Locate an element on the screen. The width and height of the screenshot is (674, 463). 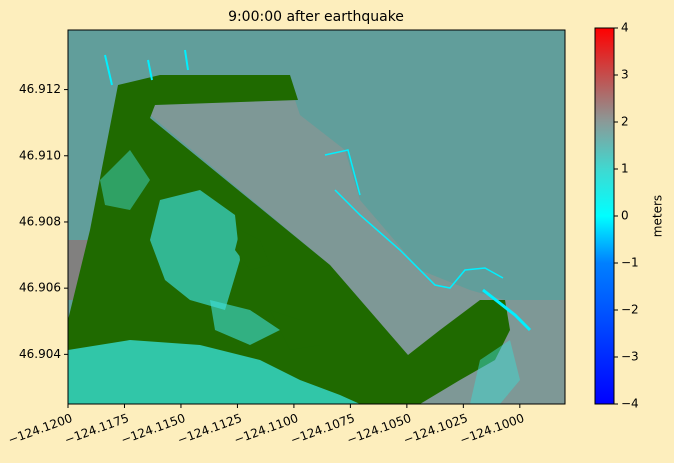
colorbar-tick-label: 1 is located at coordinates (625, 169).